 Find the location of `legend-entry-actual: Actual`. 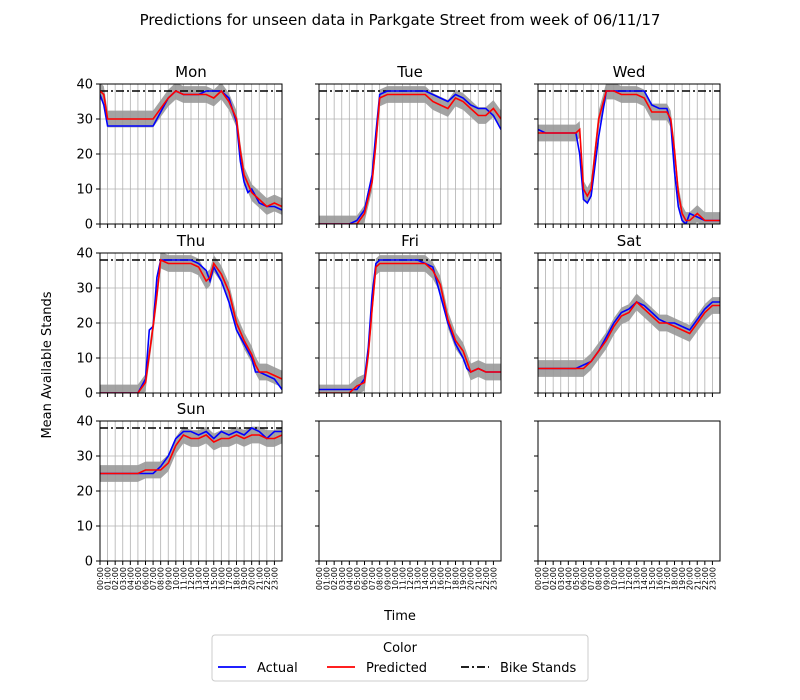

legend-entry-actual: Actual is located at coordinates (258, 668).